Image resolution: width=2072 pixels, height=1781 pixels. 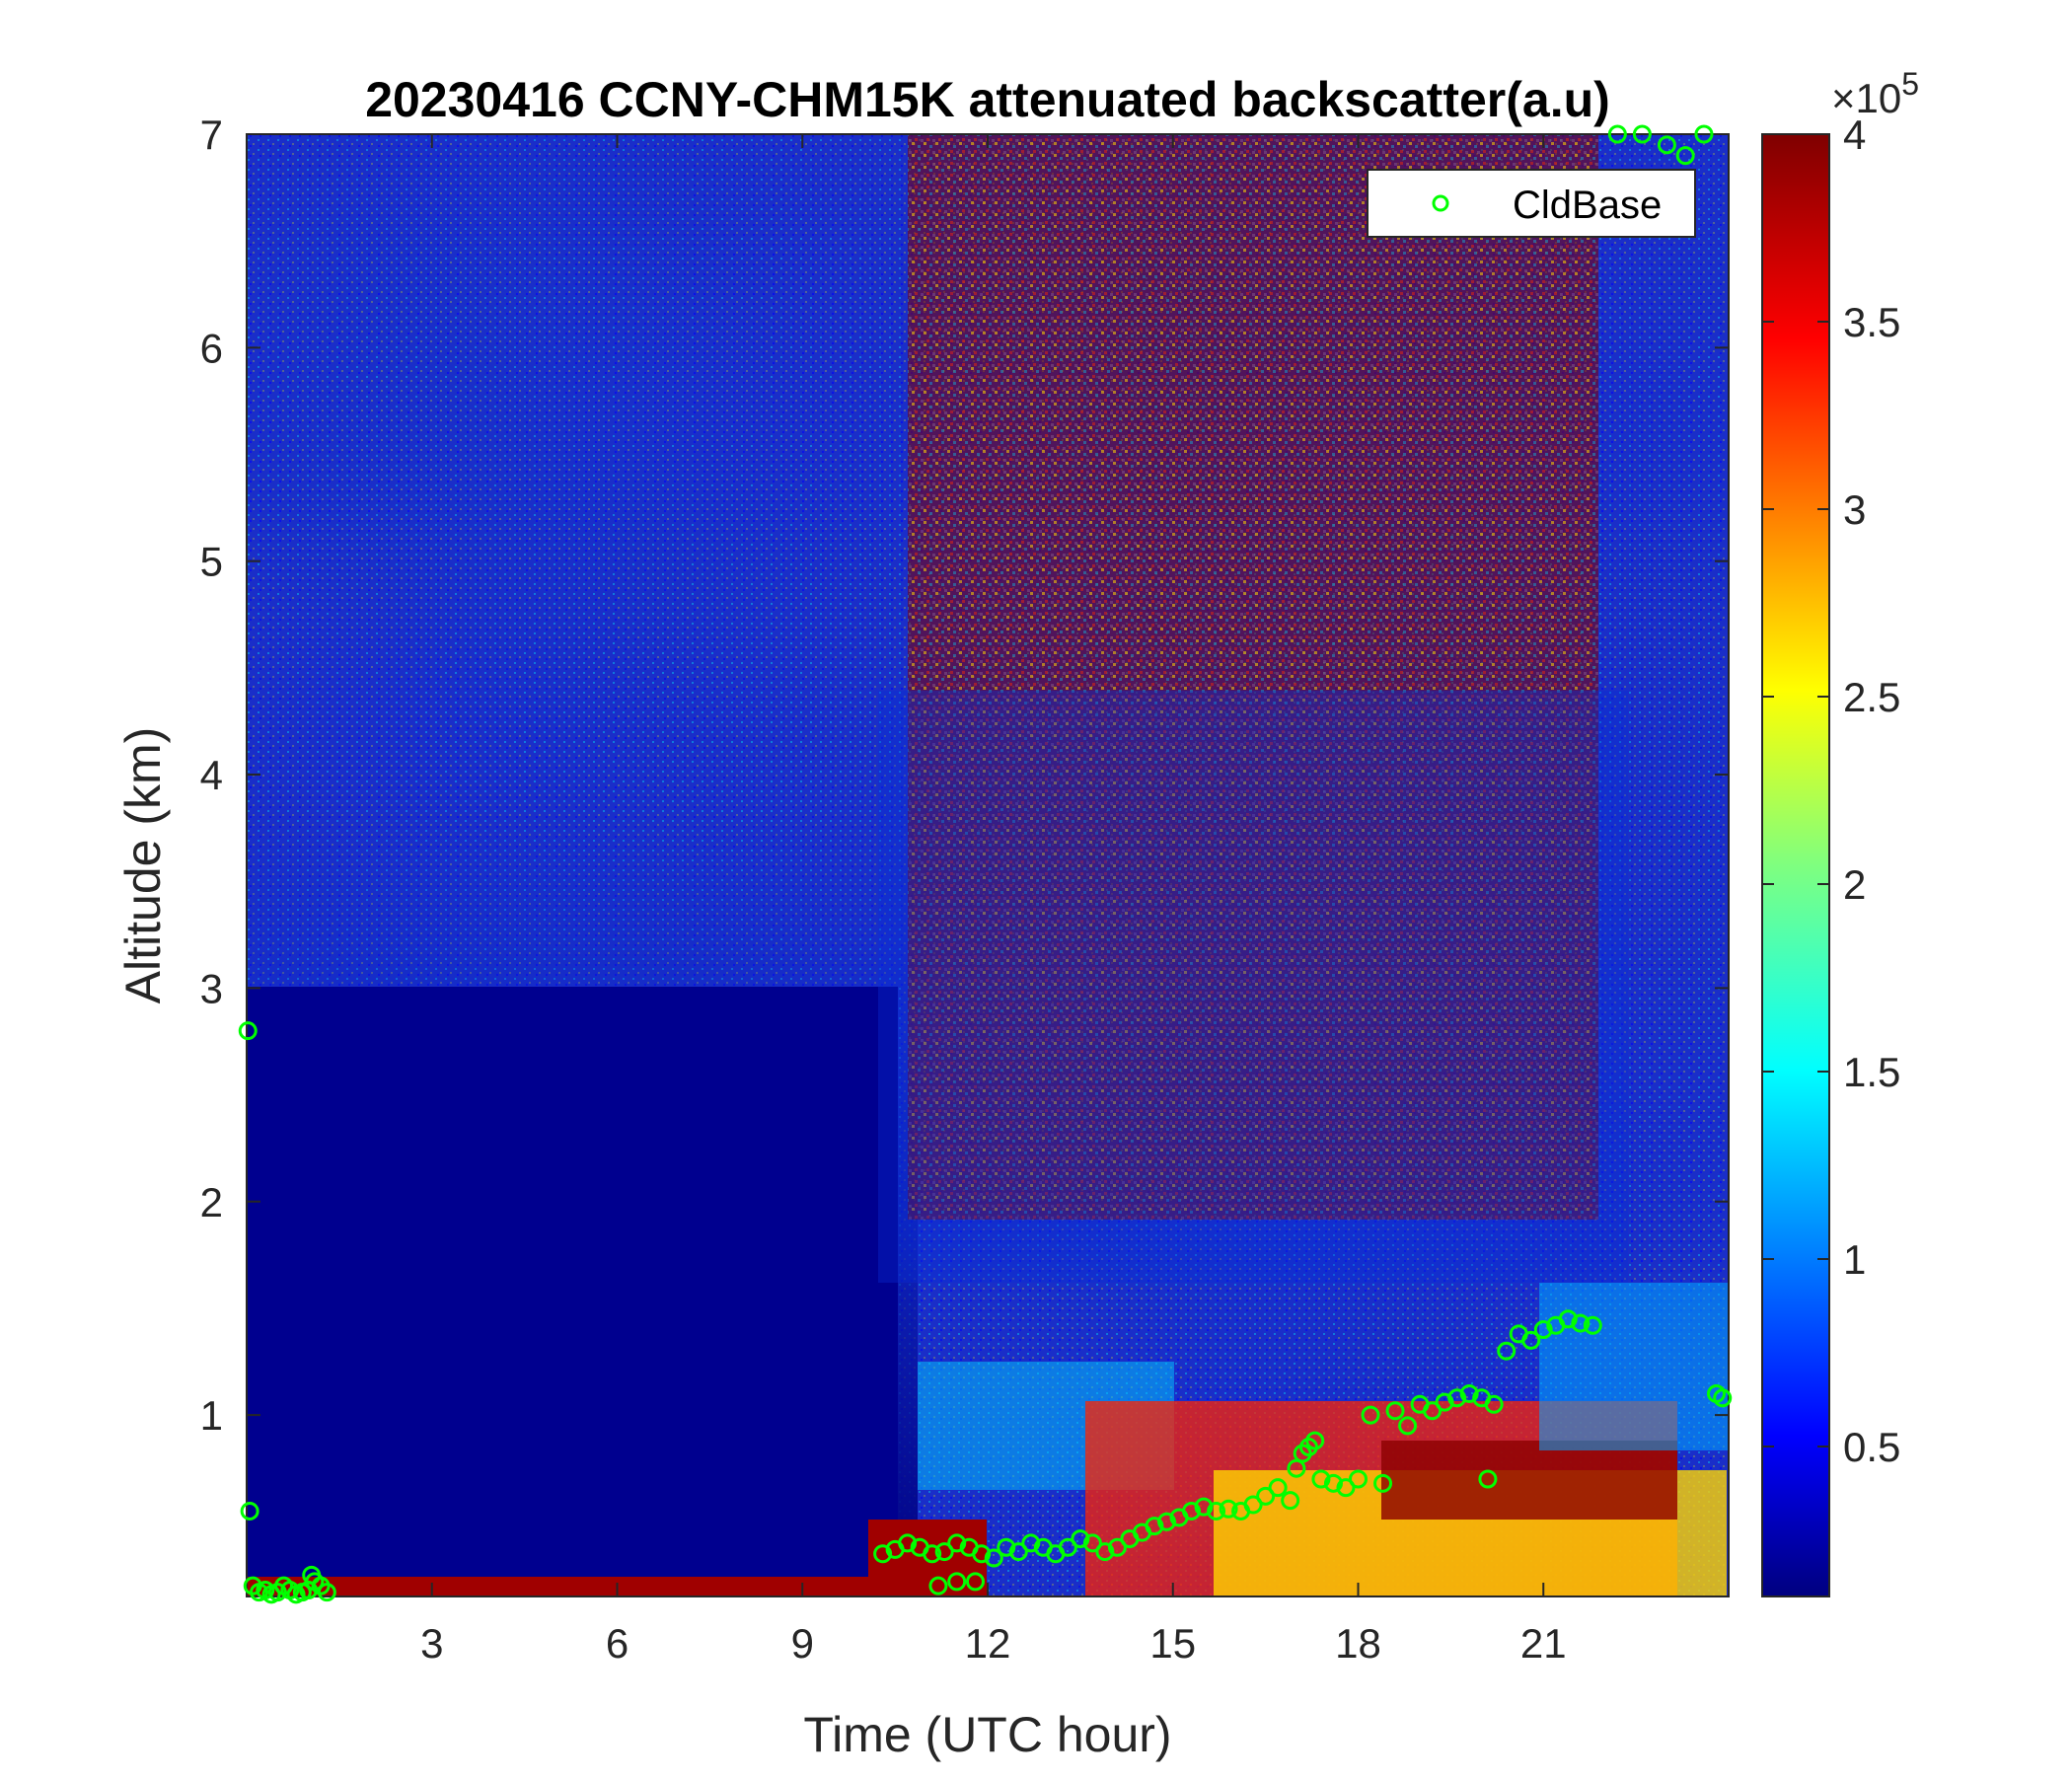 I want to click on colorbar-tick-label: 3, so click(x=1855, y=510).